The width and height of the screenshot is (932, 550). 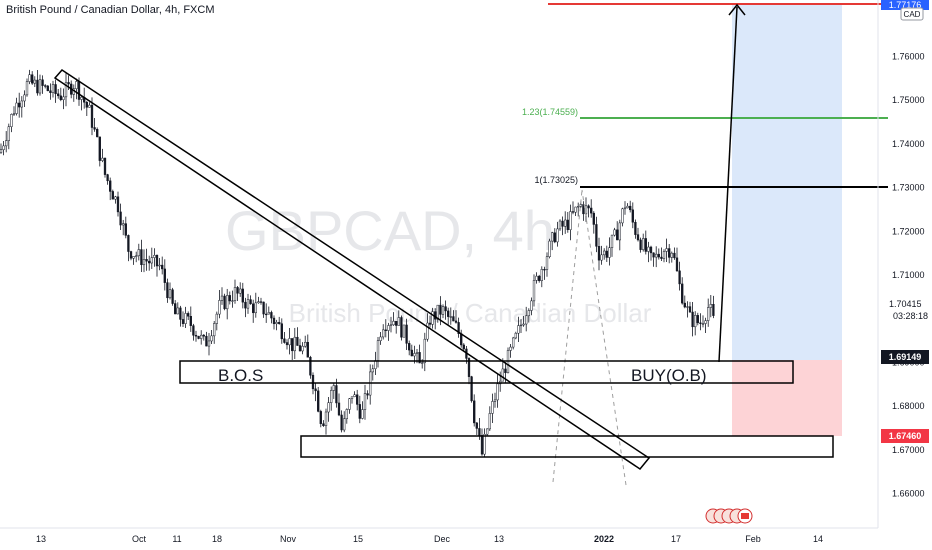 I want to click on time-tick-label: 14, so click(x=818, y=539).